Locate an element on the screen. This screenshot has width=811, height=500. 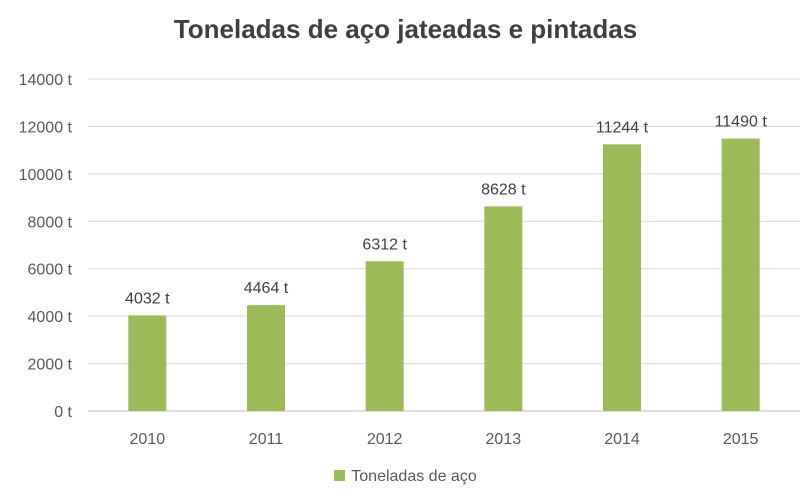
data-label: 11490 t is located at coordinates (741, 122).